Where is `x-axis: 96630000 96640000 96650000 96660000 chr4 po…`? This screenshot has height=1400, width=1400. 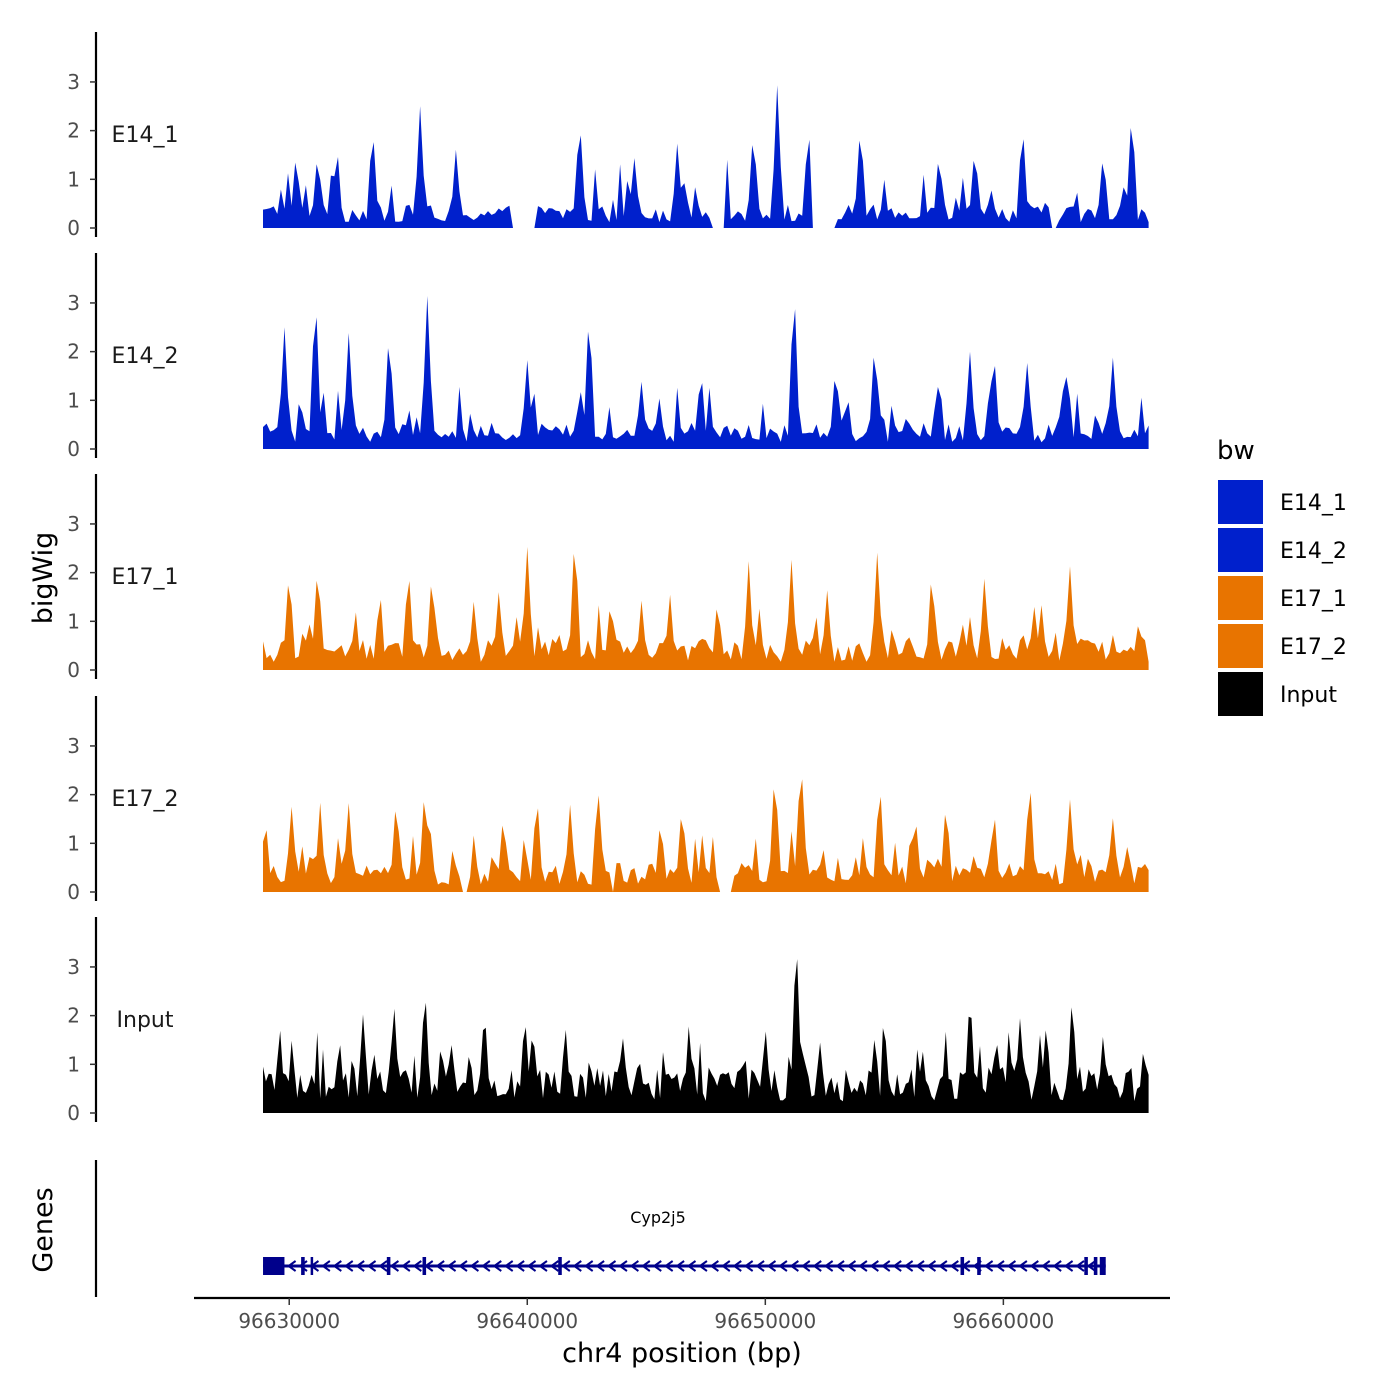 x-axis: 96630000 96640000 96650000 96660000 chr4 po… is located at coordinates (682, 1332).